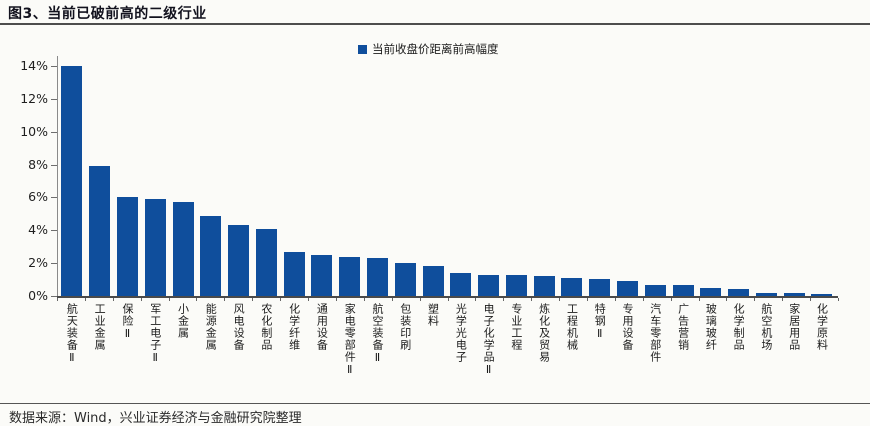 The height and width of the screenshot is (426, 870). What do you see at coordinates (628, 327) in the screenshot?
I see `x-axis-label: 专用设备` at bounding box center [628, 327].